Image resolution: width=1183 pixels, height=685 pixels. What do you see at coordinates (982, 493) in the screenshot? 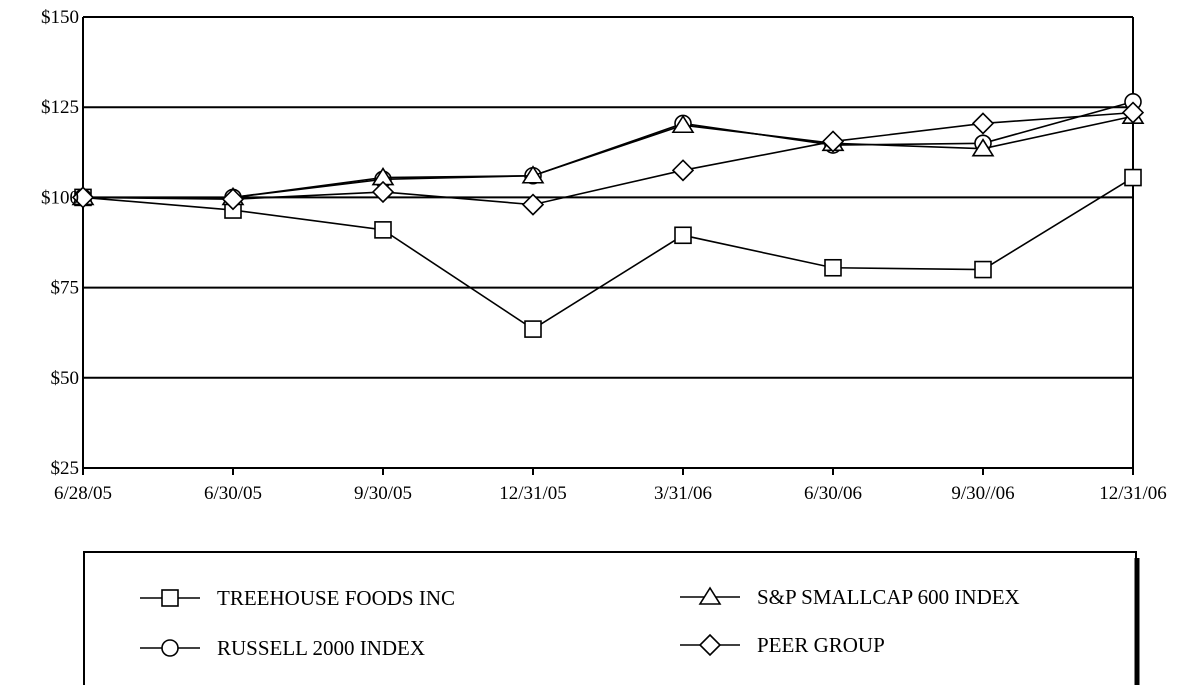
I see `x-tick-label: 9/30//06` at bounding box center [982, 493].